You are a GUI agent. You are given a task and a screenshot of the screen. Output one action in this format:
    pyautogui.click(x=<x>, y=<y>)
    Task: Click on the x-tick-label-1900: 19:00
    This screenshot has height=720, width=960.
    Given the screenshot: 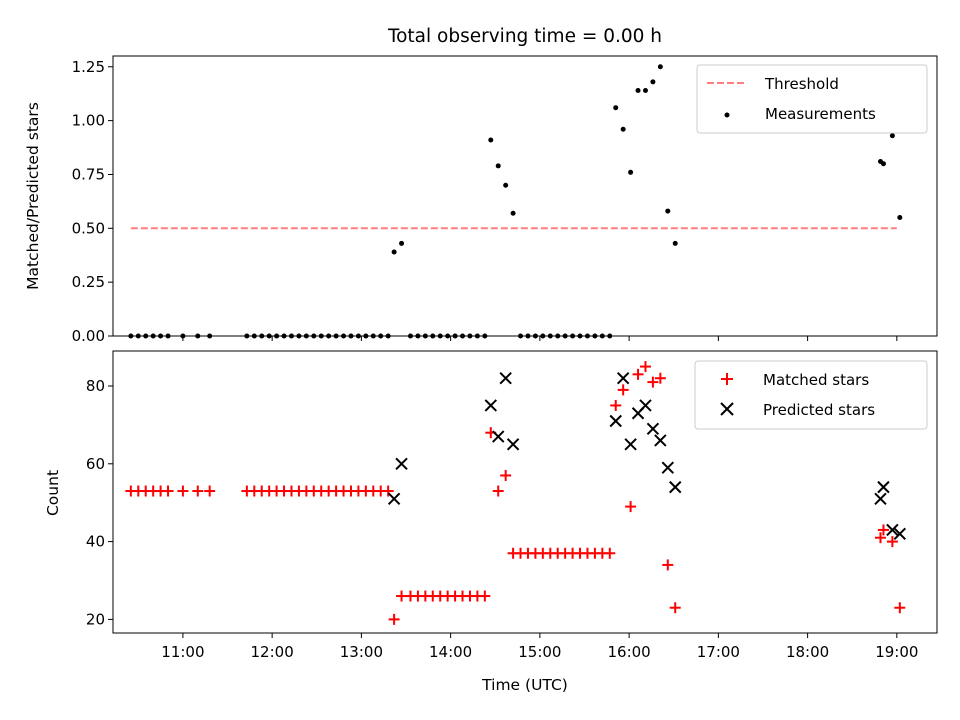 What is the action you would take?
    pyautogui.click(x=896, y=652)
    